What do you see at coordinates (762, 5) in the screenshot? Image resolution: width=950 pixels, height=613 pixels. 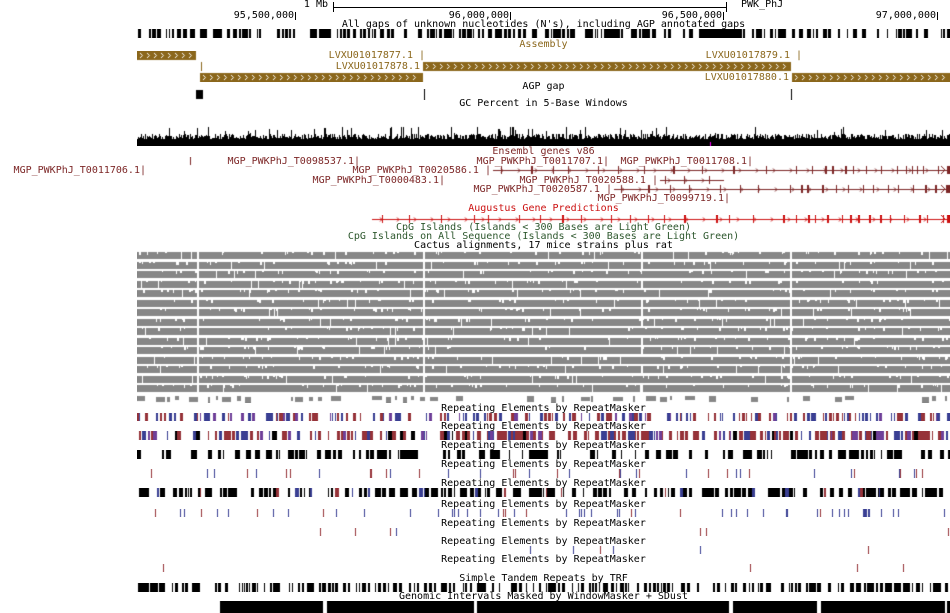 I see `assembly-name: PWK_PhJ` at bounding box center [762, 5].